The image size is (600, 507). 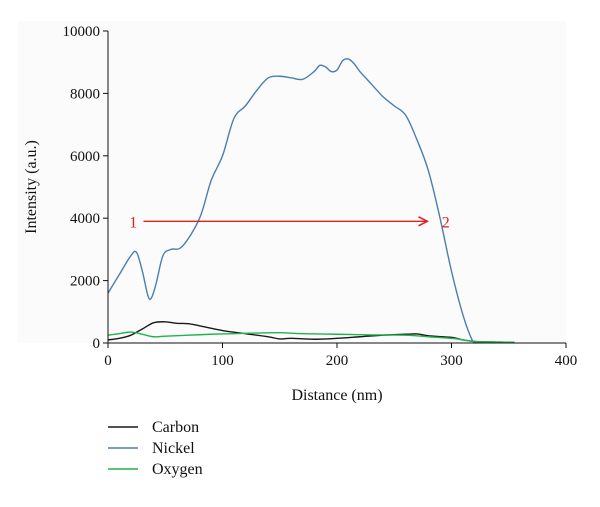 I want to click on series-oxygen-line, so click(x=311, y=337).